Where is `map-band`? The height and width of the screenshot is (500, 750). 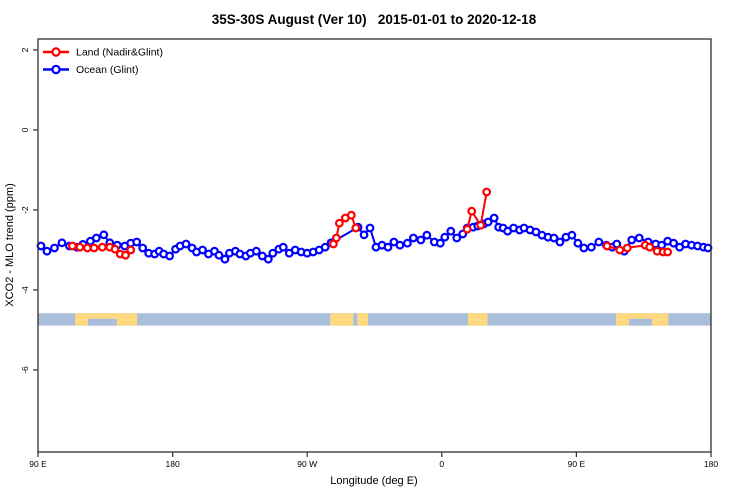 map-band is located at coordinates (374, 319).